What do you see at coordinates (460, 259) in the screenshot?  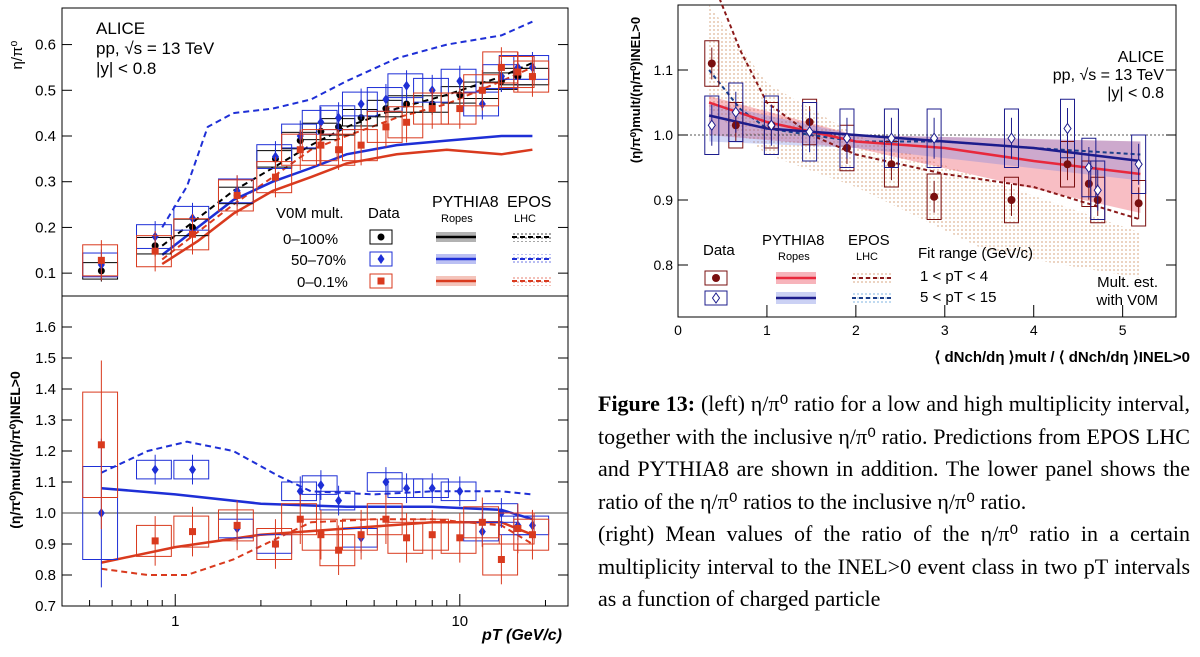 I see `legend-marks` at bounding box center [460, 259].